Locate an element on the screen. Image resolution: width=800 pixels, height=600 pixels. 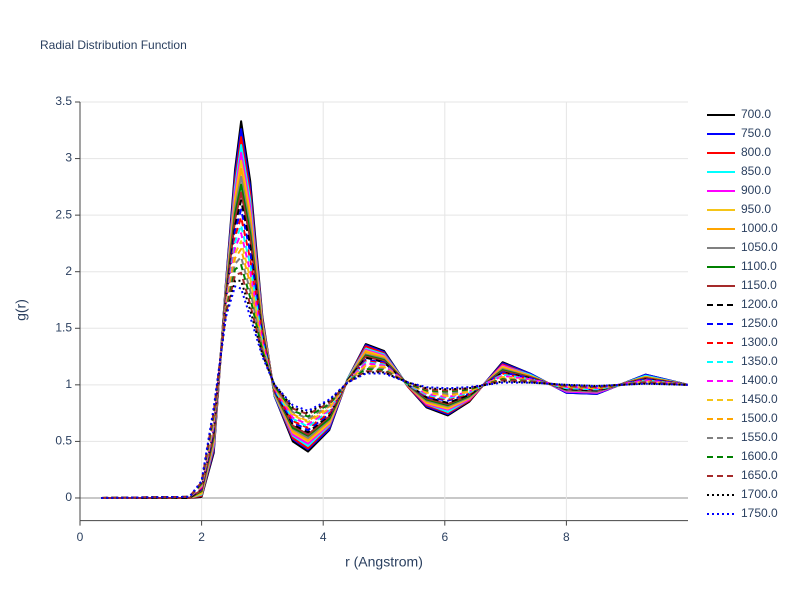
y-tick-label: 1 is located at coordinates (68, 384).